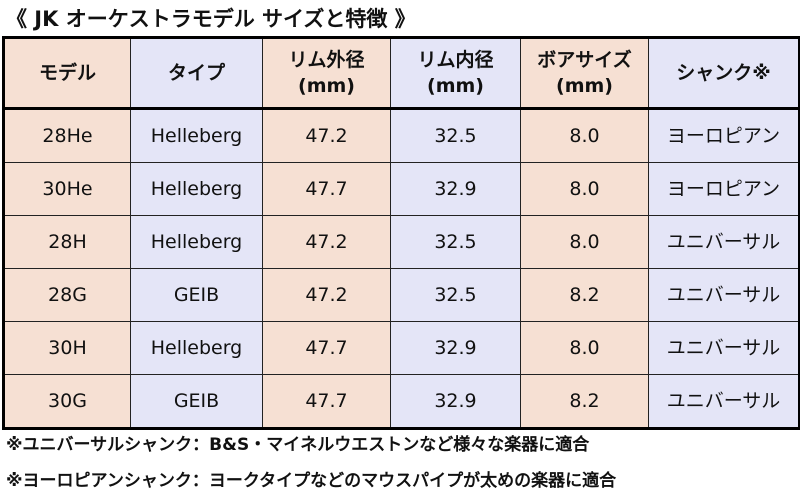 Image resolution: width=800 pixels, height=494 pixels. I want to click on cell-model: 30G, so click(67, 401).